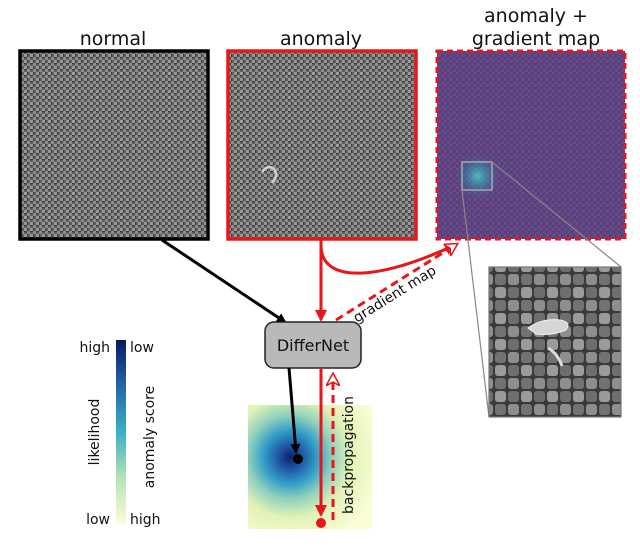  Describe the element at coordinates (142, 348) in the screenshot. I see `colorbar-right-top: low` at that location.